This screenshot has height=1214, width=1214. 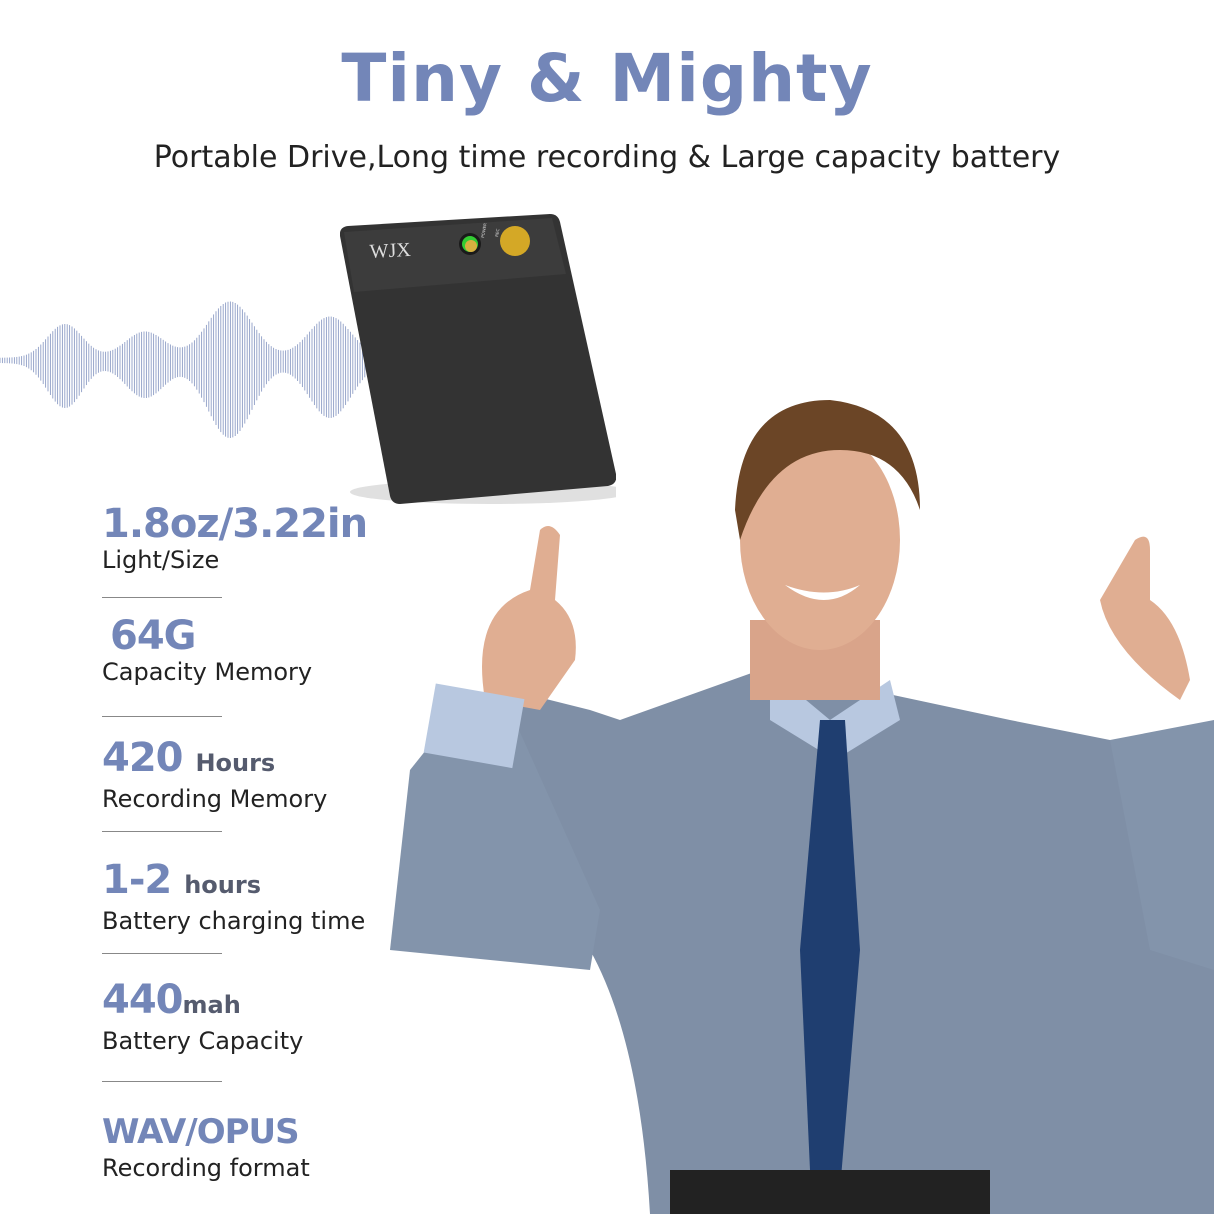 I want to click on spec-value: 64G, so click(x=153, y=636).